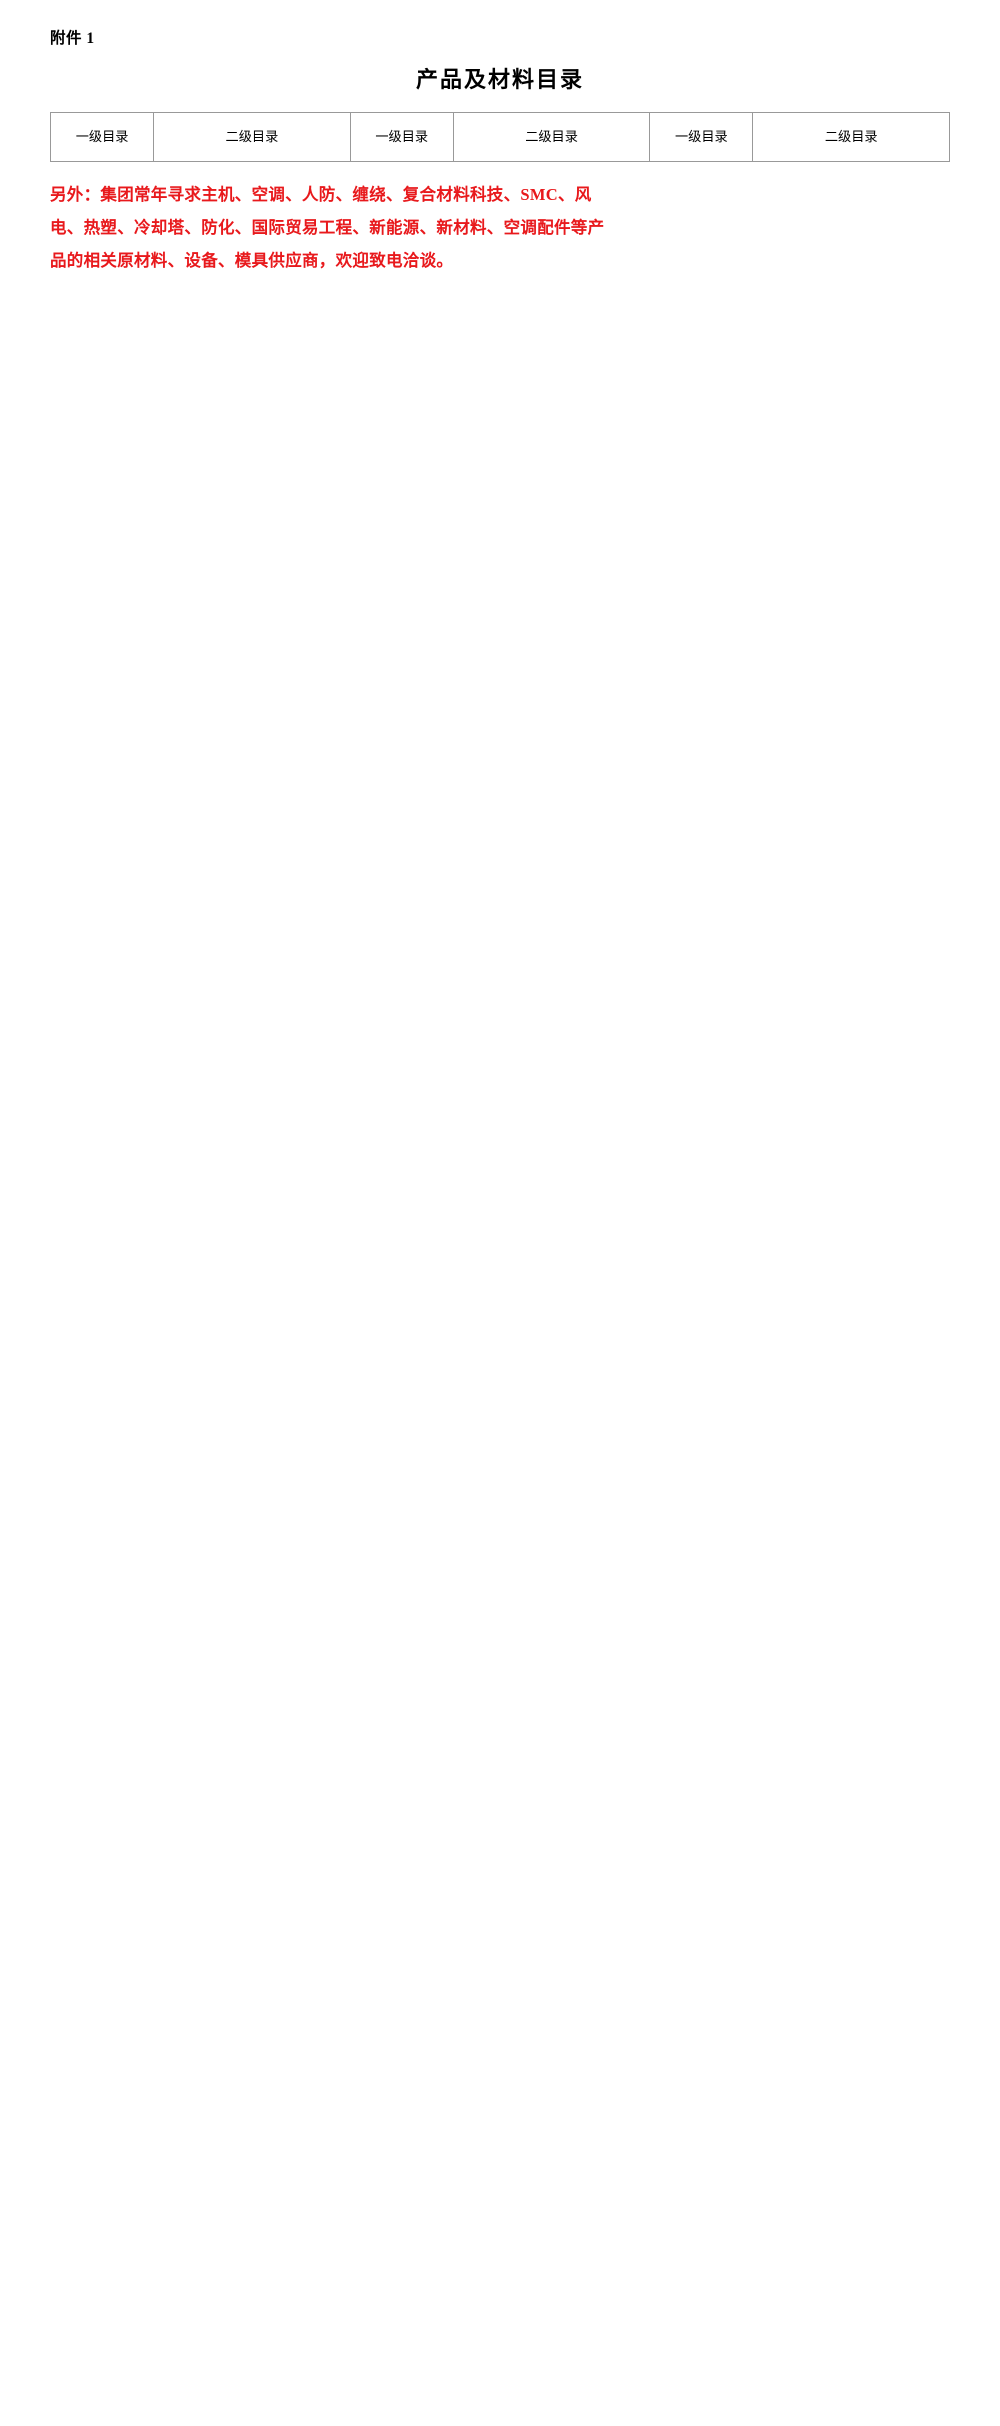 This screenshot has height=2426, width=1000. What do you see at coordinates (701, 137) in the screenshot?
I see `col-header-level1-c: 一级目录` at bounding box center [701, 137].